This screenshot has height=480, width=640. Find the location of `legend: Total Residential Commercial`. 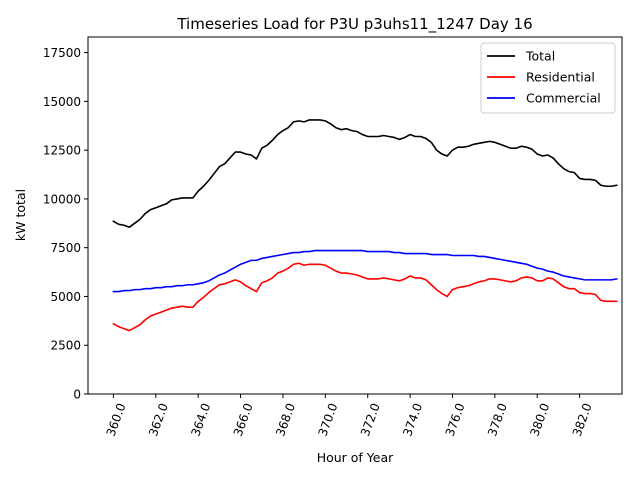

legend: Total Residential Commercial is located at coordinates (548, 78).